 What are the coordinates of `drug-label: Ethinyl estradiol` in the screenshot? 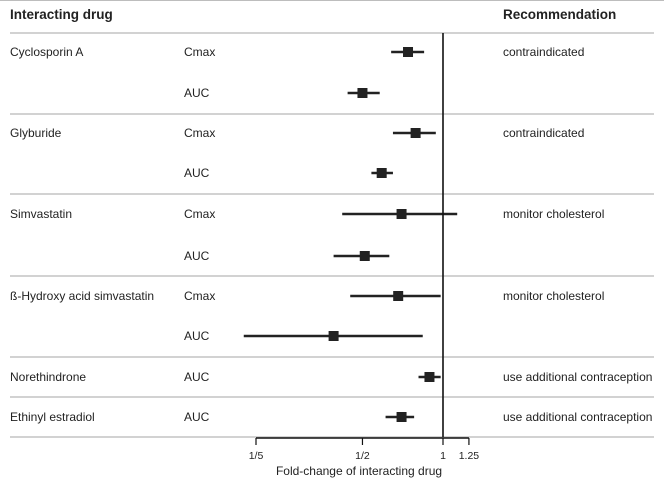 It's located at (52, 417).